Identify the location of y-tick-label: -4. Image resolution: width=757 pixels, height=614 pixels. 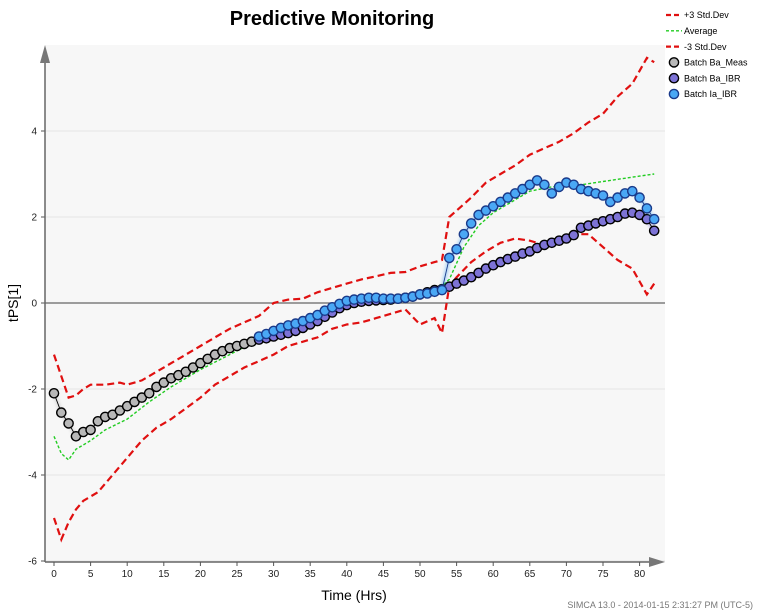
(32, 476).